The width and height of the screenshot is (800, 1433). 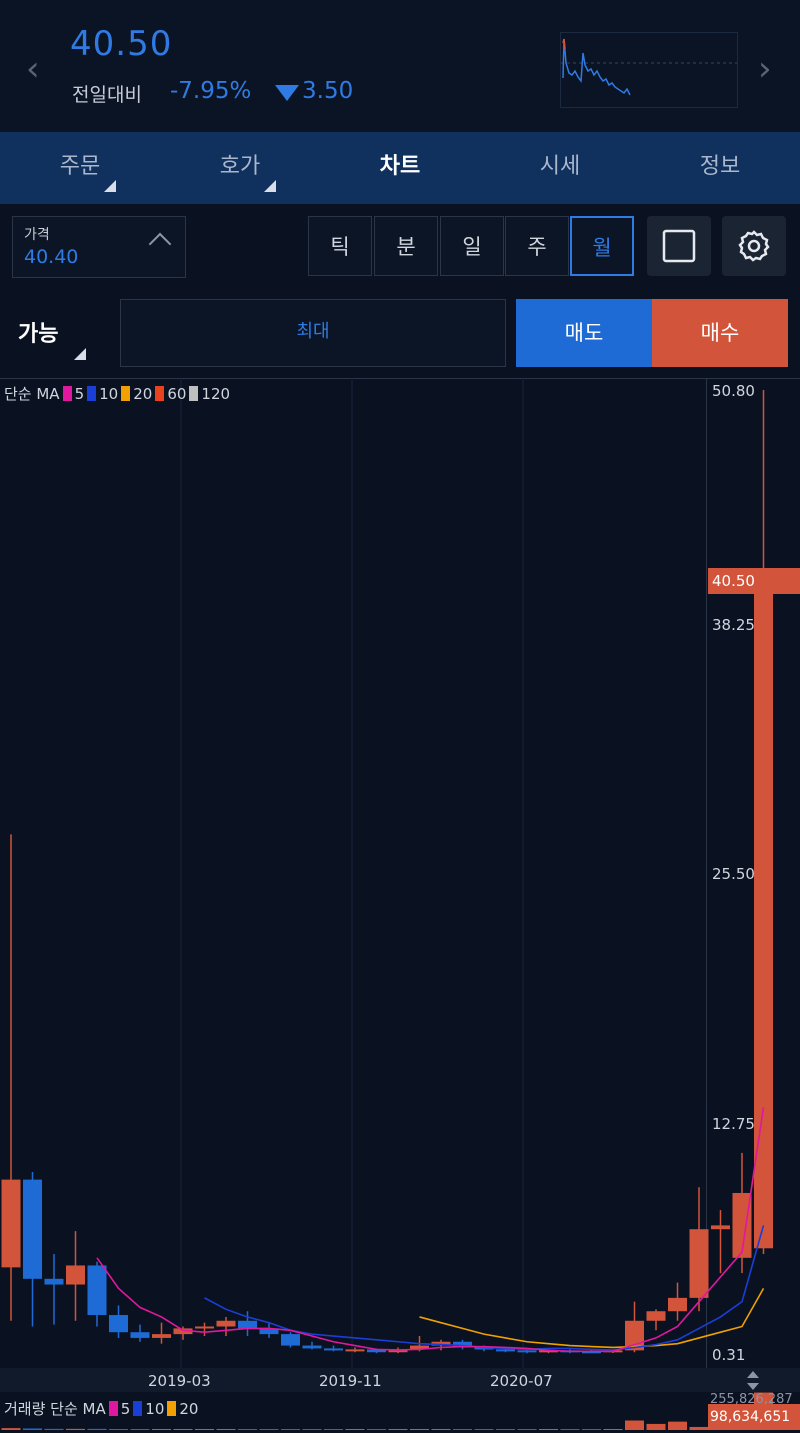 I want to click on tab-info-label: 정보, so click(x=720, y=166).